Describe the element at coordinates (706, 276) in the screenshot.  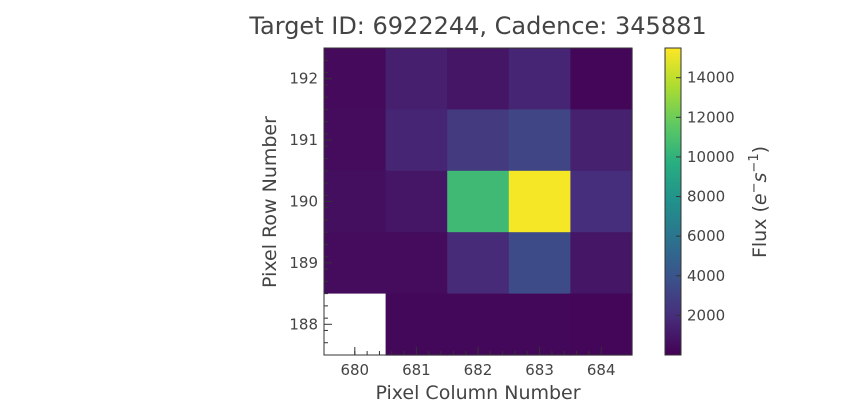
I see `colorbar-tick-label: 4000` at that location.